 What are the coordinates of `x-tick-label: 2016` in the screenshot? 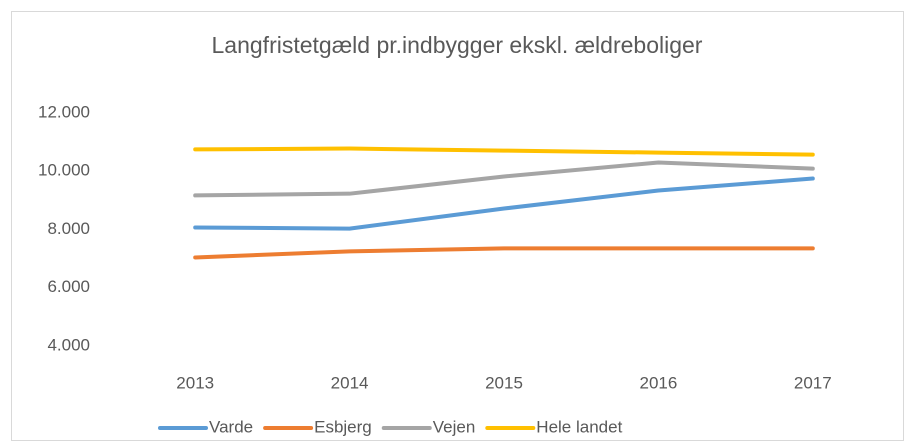 It's located at (658, 382).